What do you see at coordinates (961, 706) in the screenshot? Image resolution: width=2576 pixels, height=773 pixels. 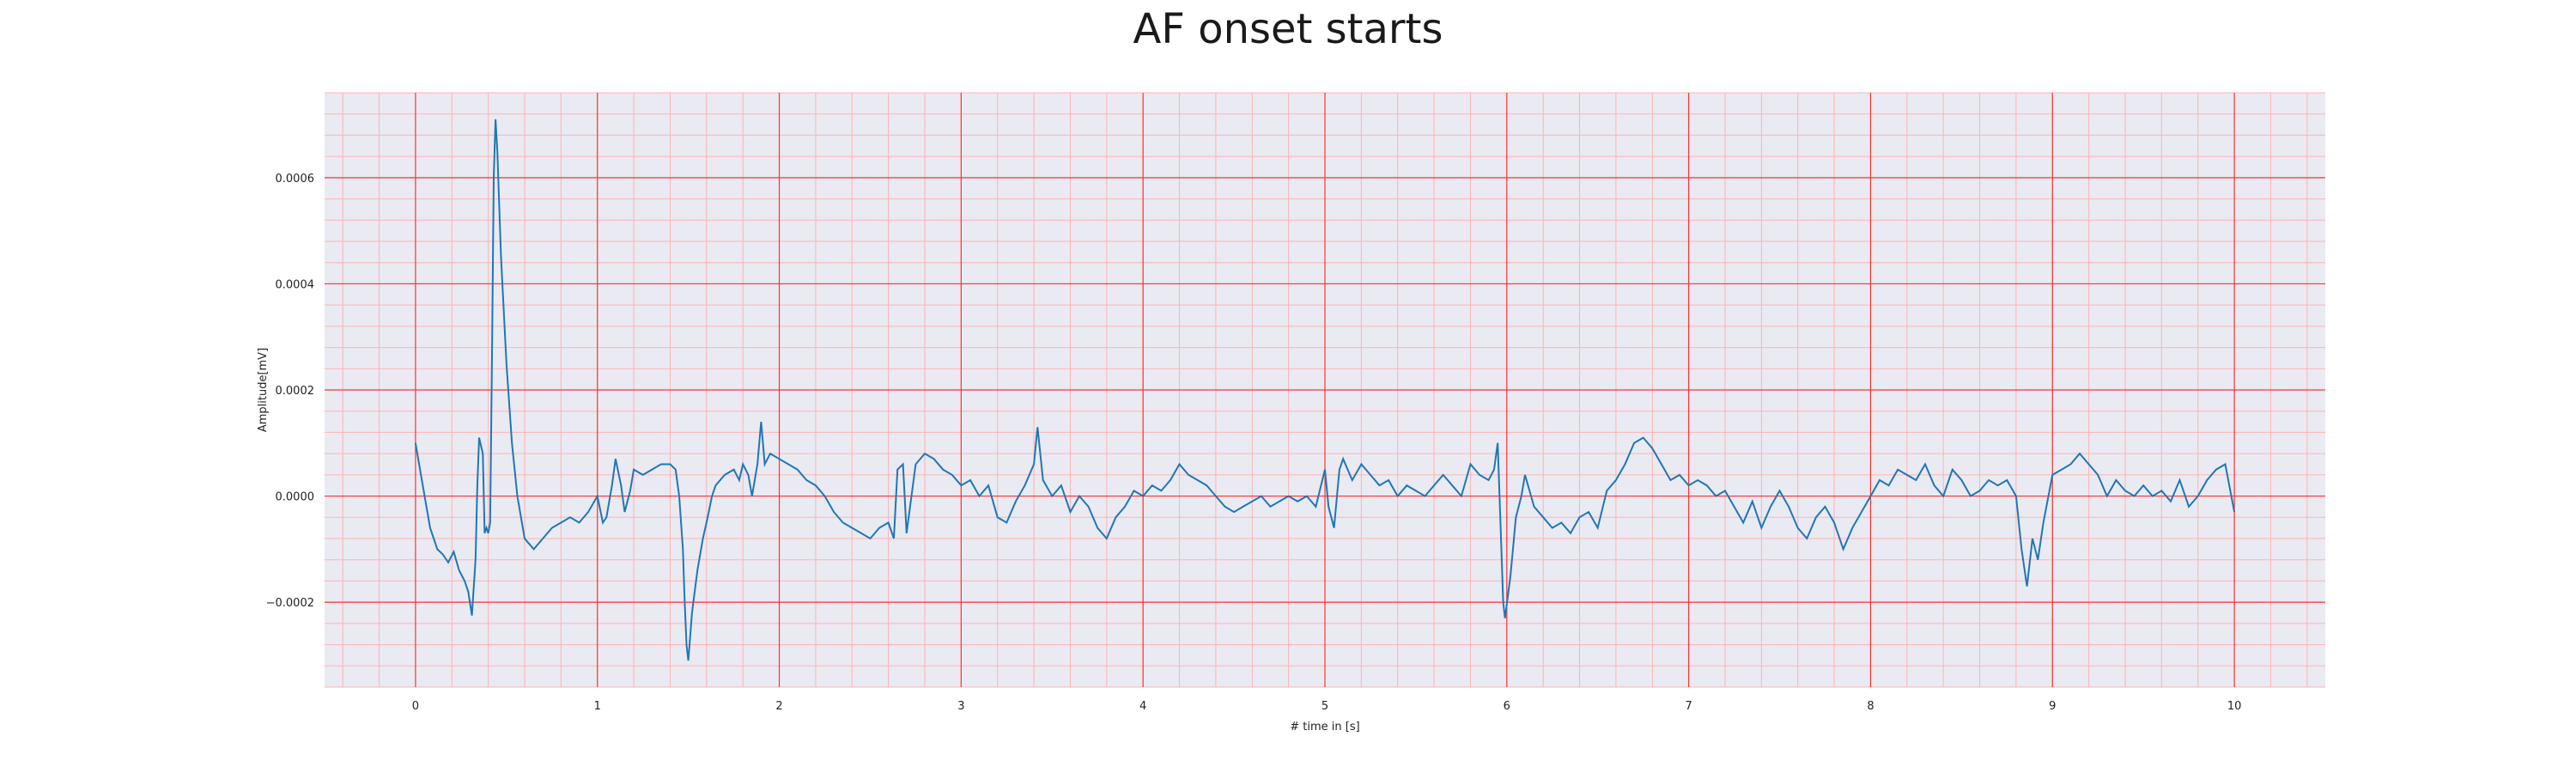 I see `x-tick-label: 3` at bounding box center [961, 706].